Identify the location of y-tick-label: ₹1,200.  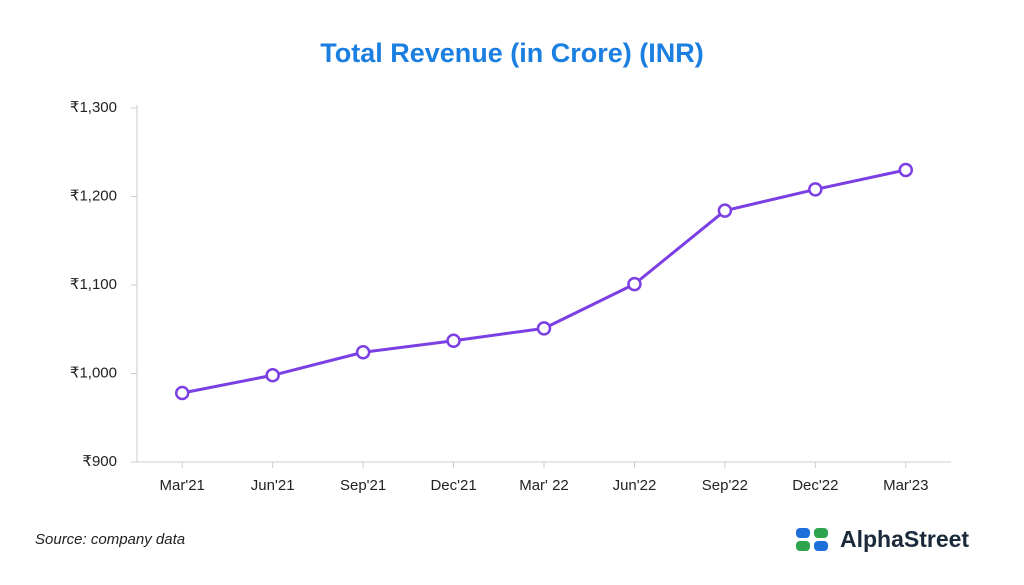
(93, 195).